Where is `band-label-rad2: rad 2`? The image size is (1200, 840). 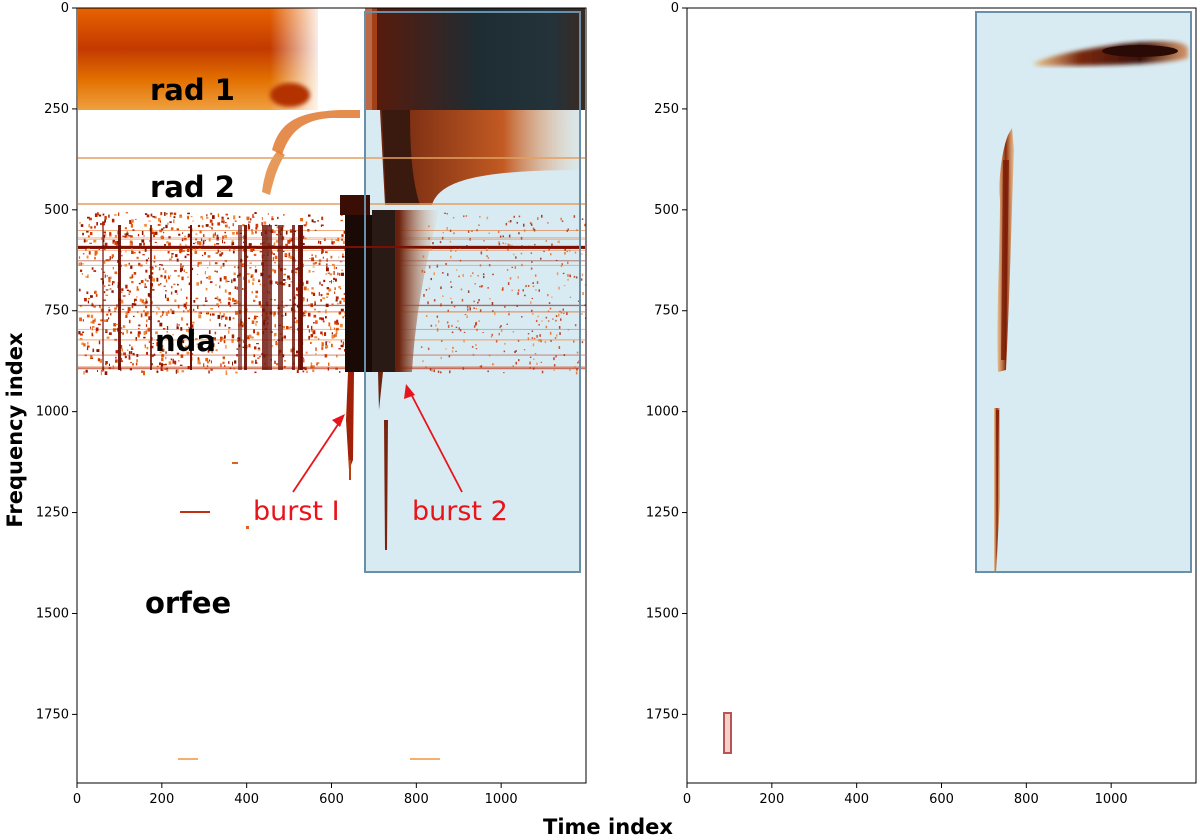 band-label-rad2: rad 2 is located at coordinates (192, 187).